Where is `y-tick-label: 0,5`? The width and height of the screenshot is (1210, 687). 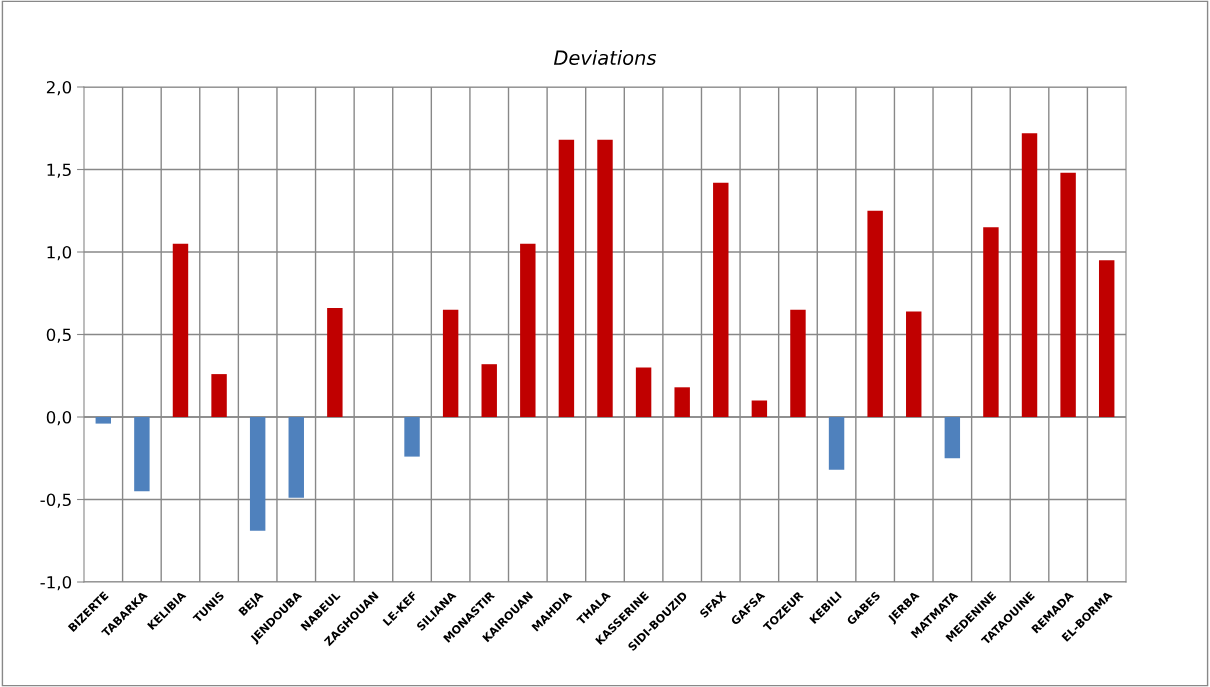 y-tick-label: 0,5 is located at coordinates (58, 335).